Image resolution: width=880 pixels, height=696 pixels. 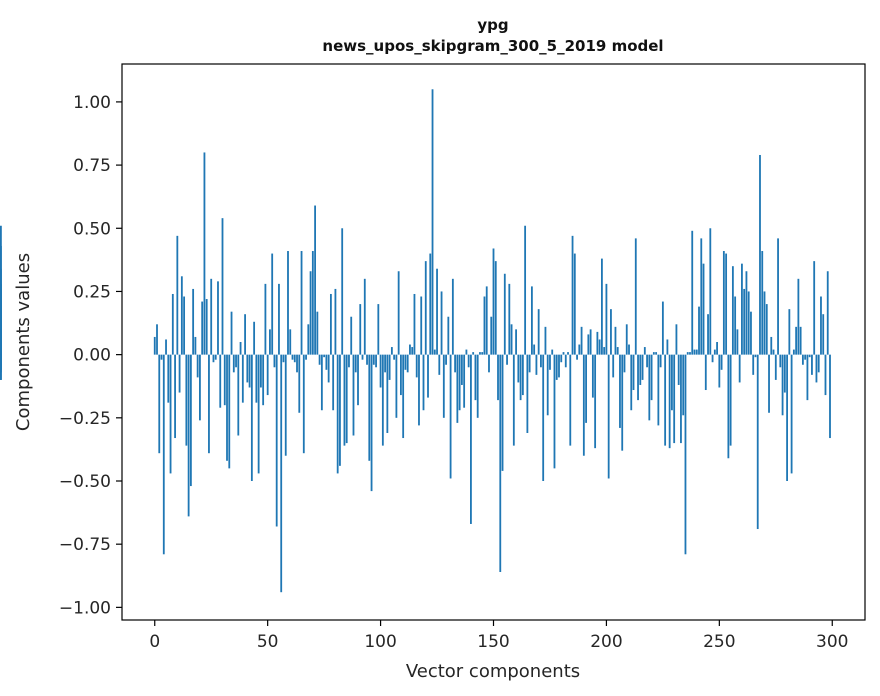 What do you see at coordinates (92, 103) in the screenshot?
I see `y-tick-label: 1.00` at bounding box center [92, 103].